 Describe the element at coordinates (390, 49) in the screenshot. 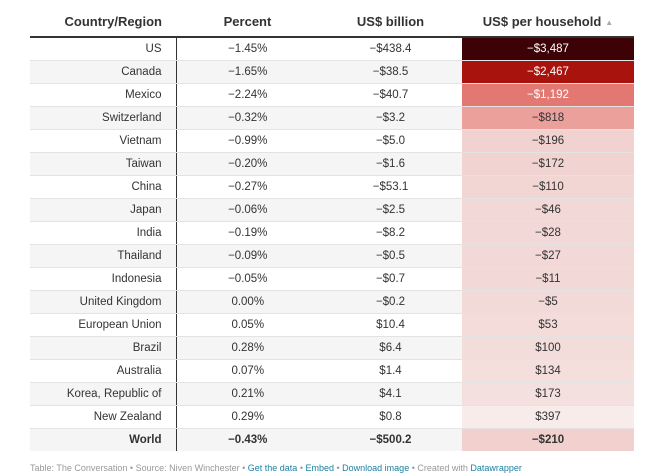

I see `cell-billion: −$438.4` at that location.